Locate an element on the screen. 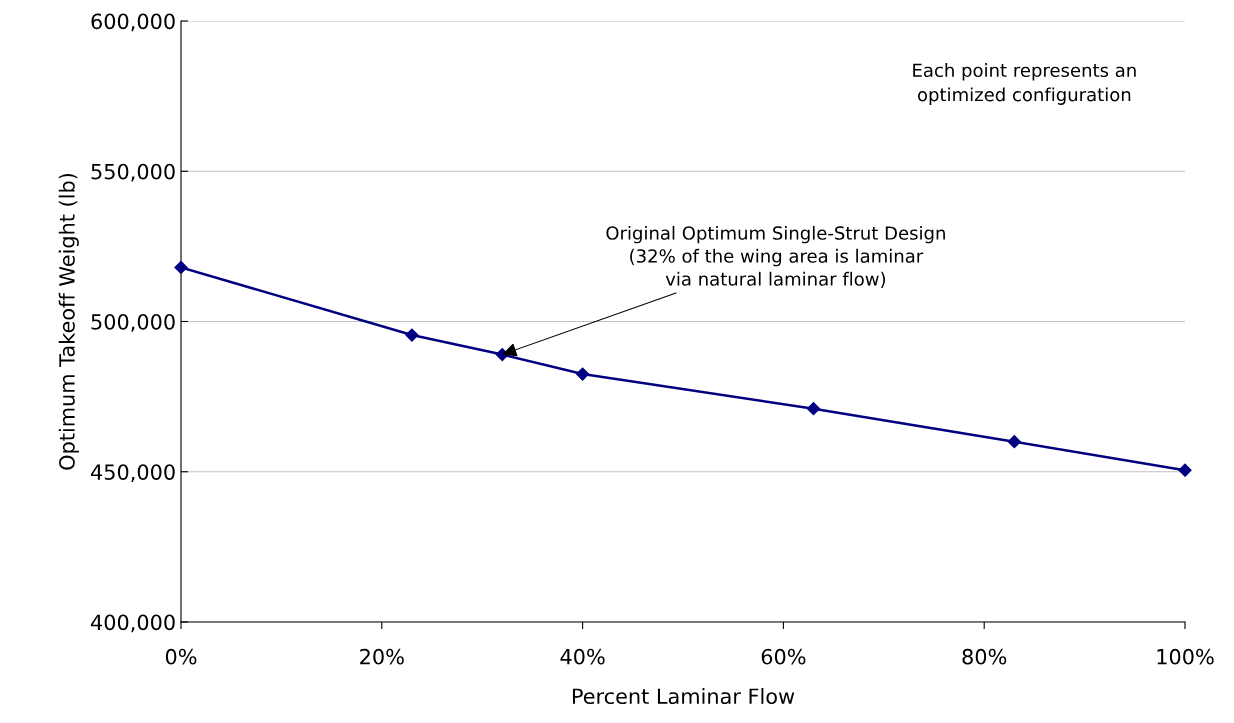  x-tick-label: 60% is located at coordinates (783, 656).